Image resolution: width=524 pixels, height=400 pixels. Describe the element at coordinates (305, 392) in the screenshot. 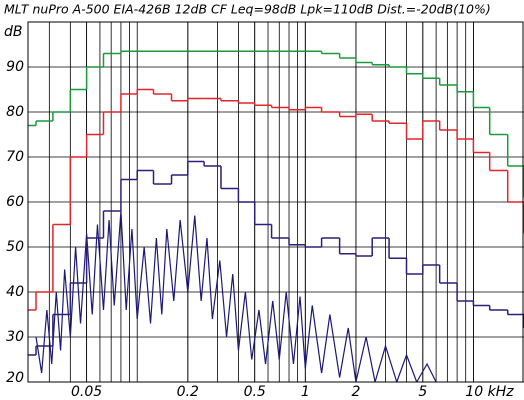

I see `x-tick-label: 1` at that location.